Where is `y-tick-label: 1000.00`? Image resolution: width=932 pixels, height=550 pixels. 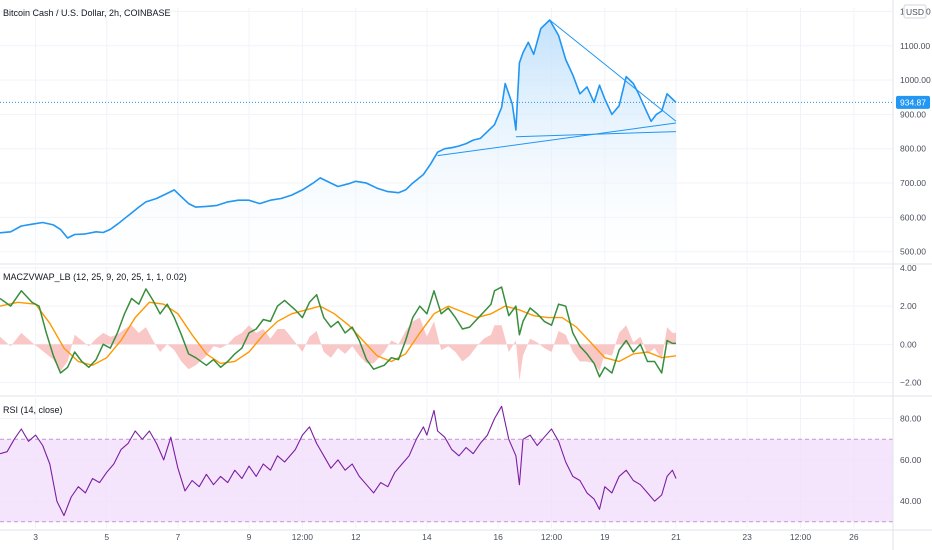
y-tick-label: 1000.00 is located at coordinates (915, 80).